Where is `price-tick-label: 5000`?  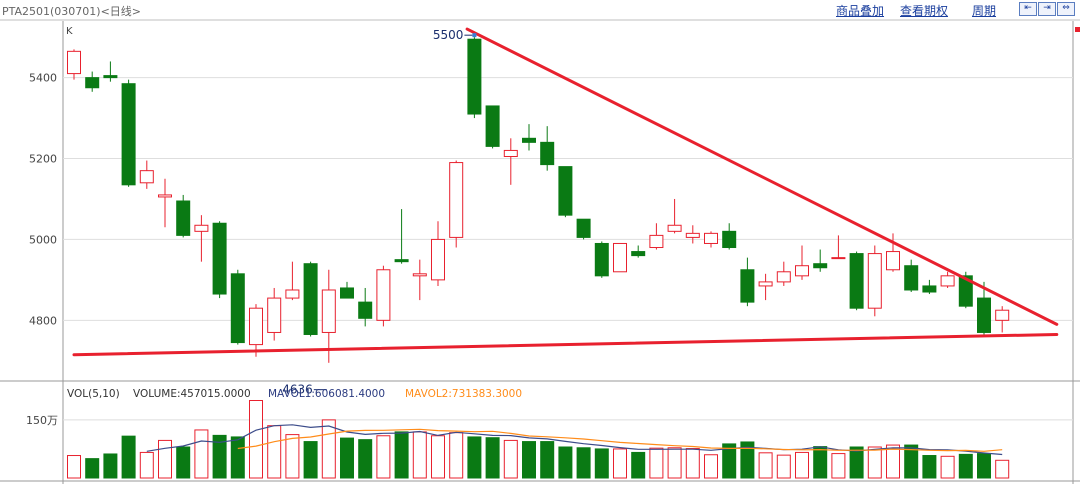
price-tick-label: 5000 is located at coordinates (43, 239).